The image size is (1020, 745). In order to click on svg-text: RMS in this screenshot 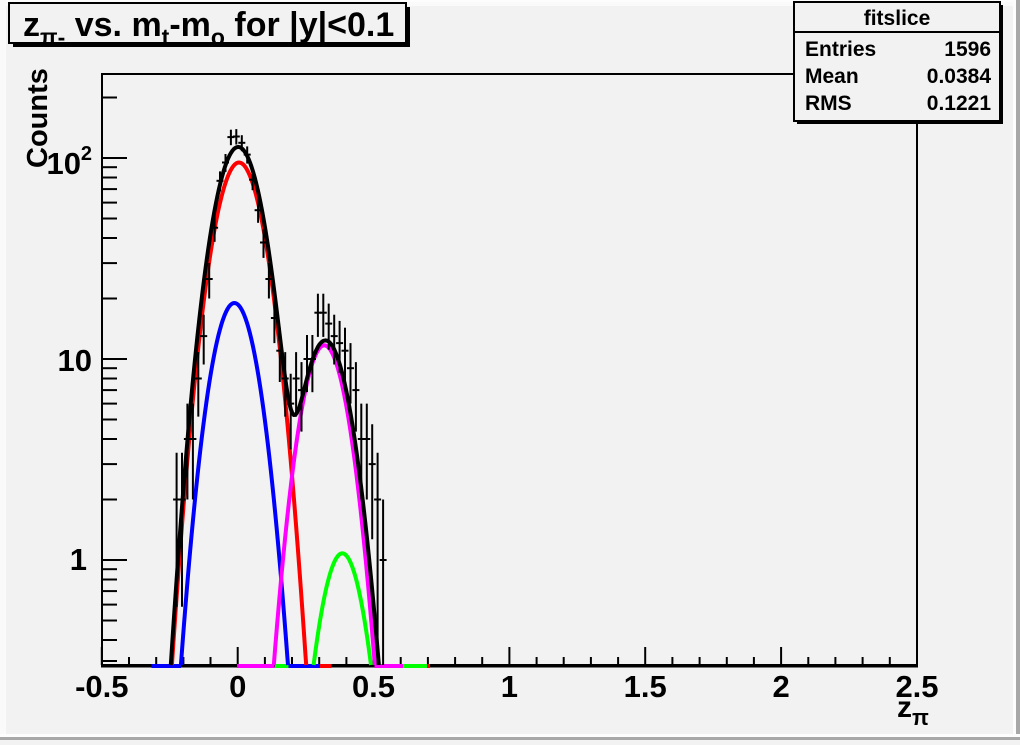, I will do `click(828, 103)`.